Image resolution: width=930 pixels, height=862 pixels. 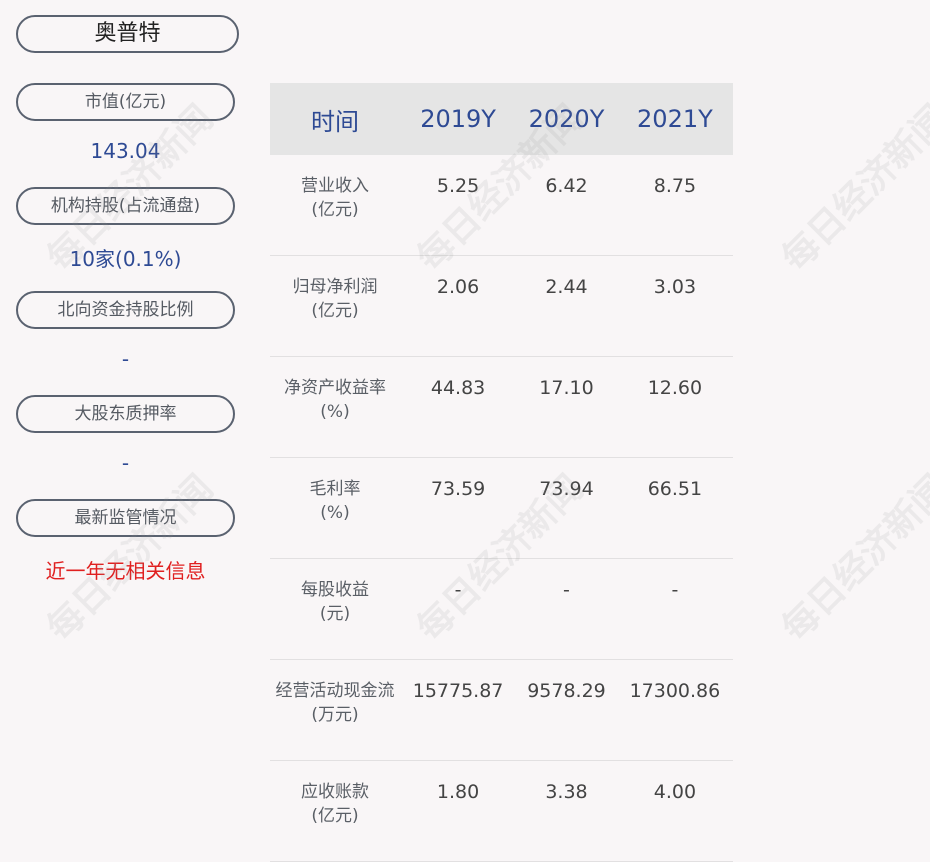 I want to click on table-row: 营业收入 (亿元) 5.25 6.42 8.75, so click(x=501, y=205).